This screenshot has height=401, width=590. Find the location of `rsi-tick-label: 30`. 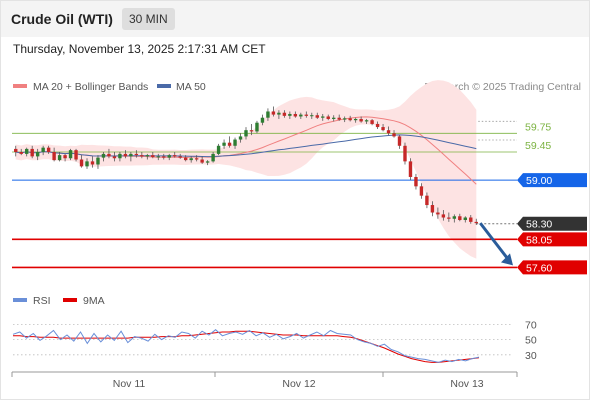

rsi-tick-label: 30 is located at coordinates (531, 356).